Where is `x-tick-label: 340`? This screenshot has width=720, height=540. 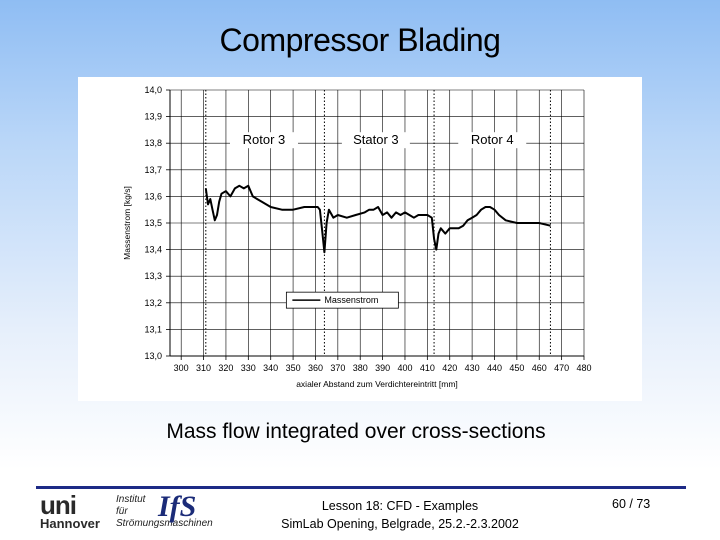
x-tick-label: 340 is located at coordinates (270, 368).